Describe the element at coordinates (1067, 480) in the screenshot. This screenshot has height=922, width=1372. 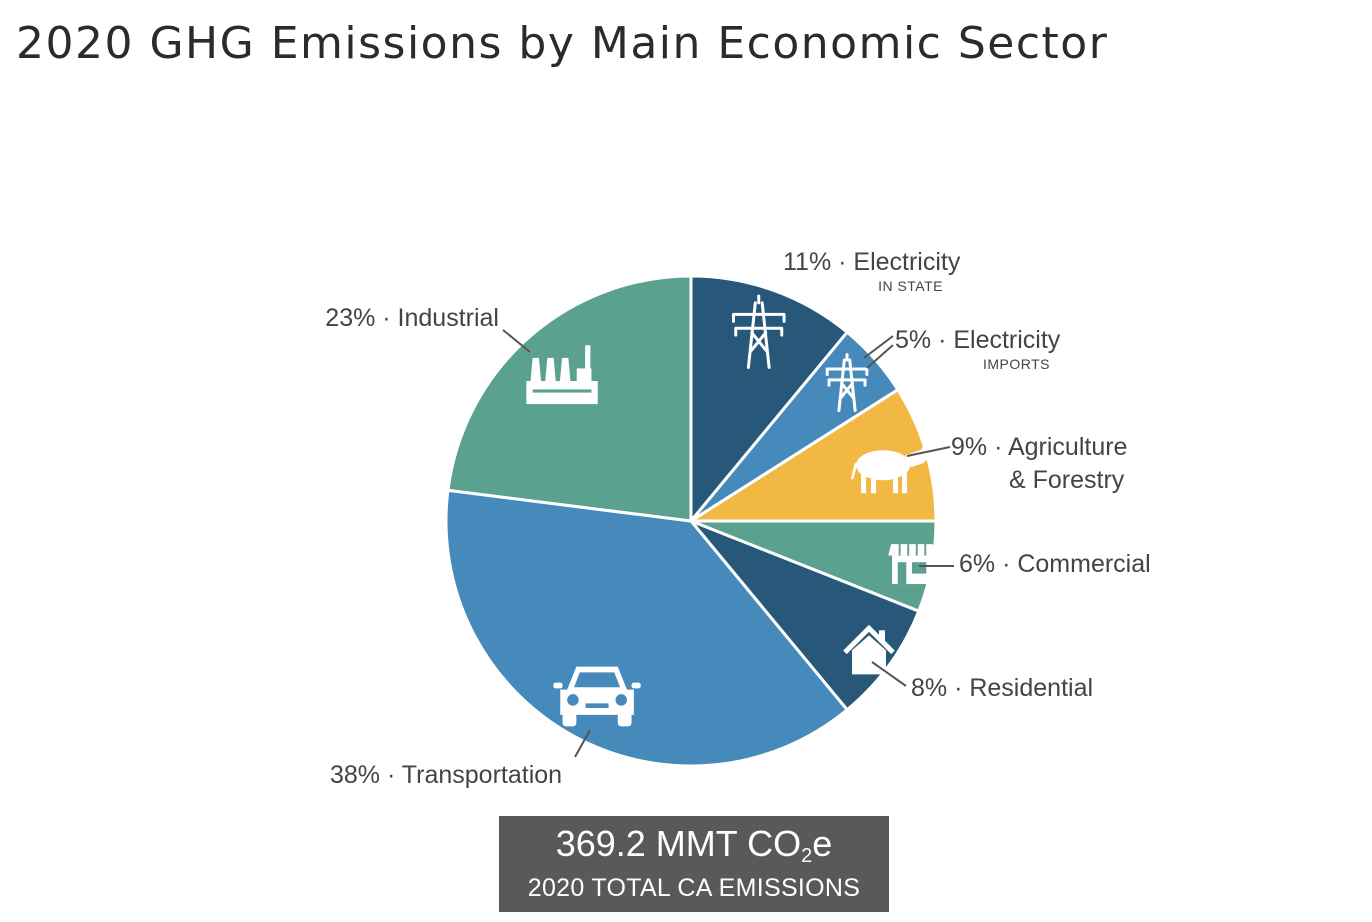
I see `slice-label-line2-agriculture: & Forestry` at that location.